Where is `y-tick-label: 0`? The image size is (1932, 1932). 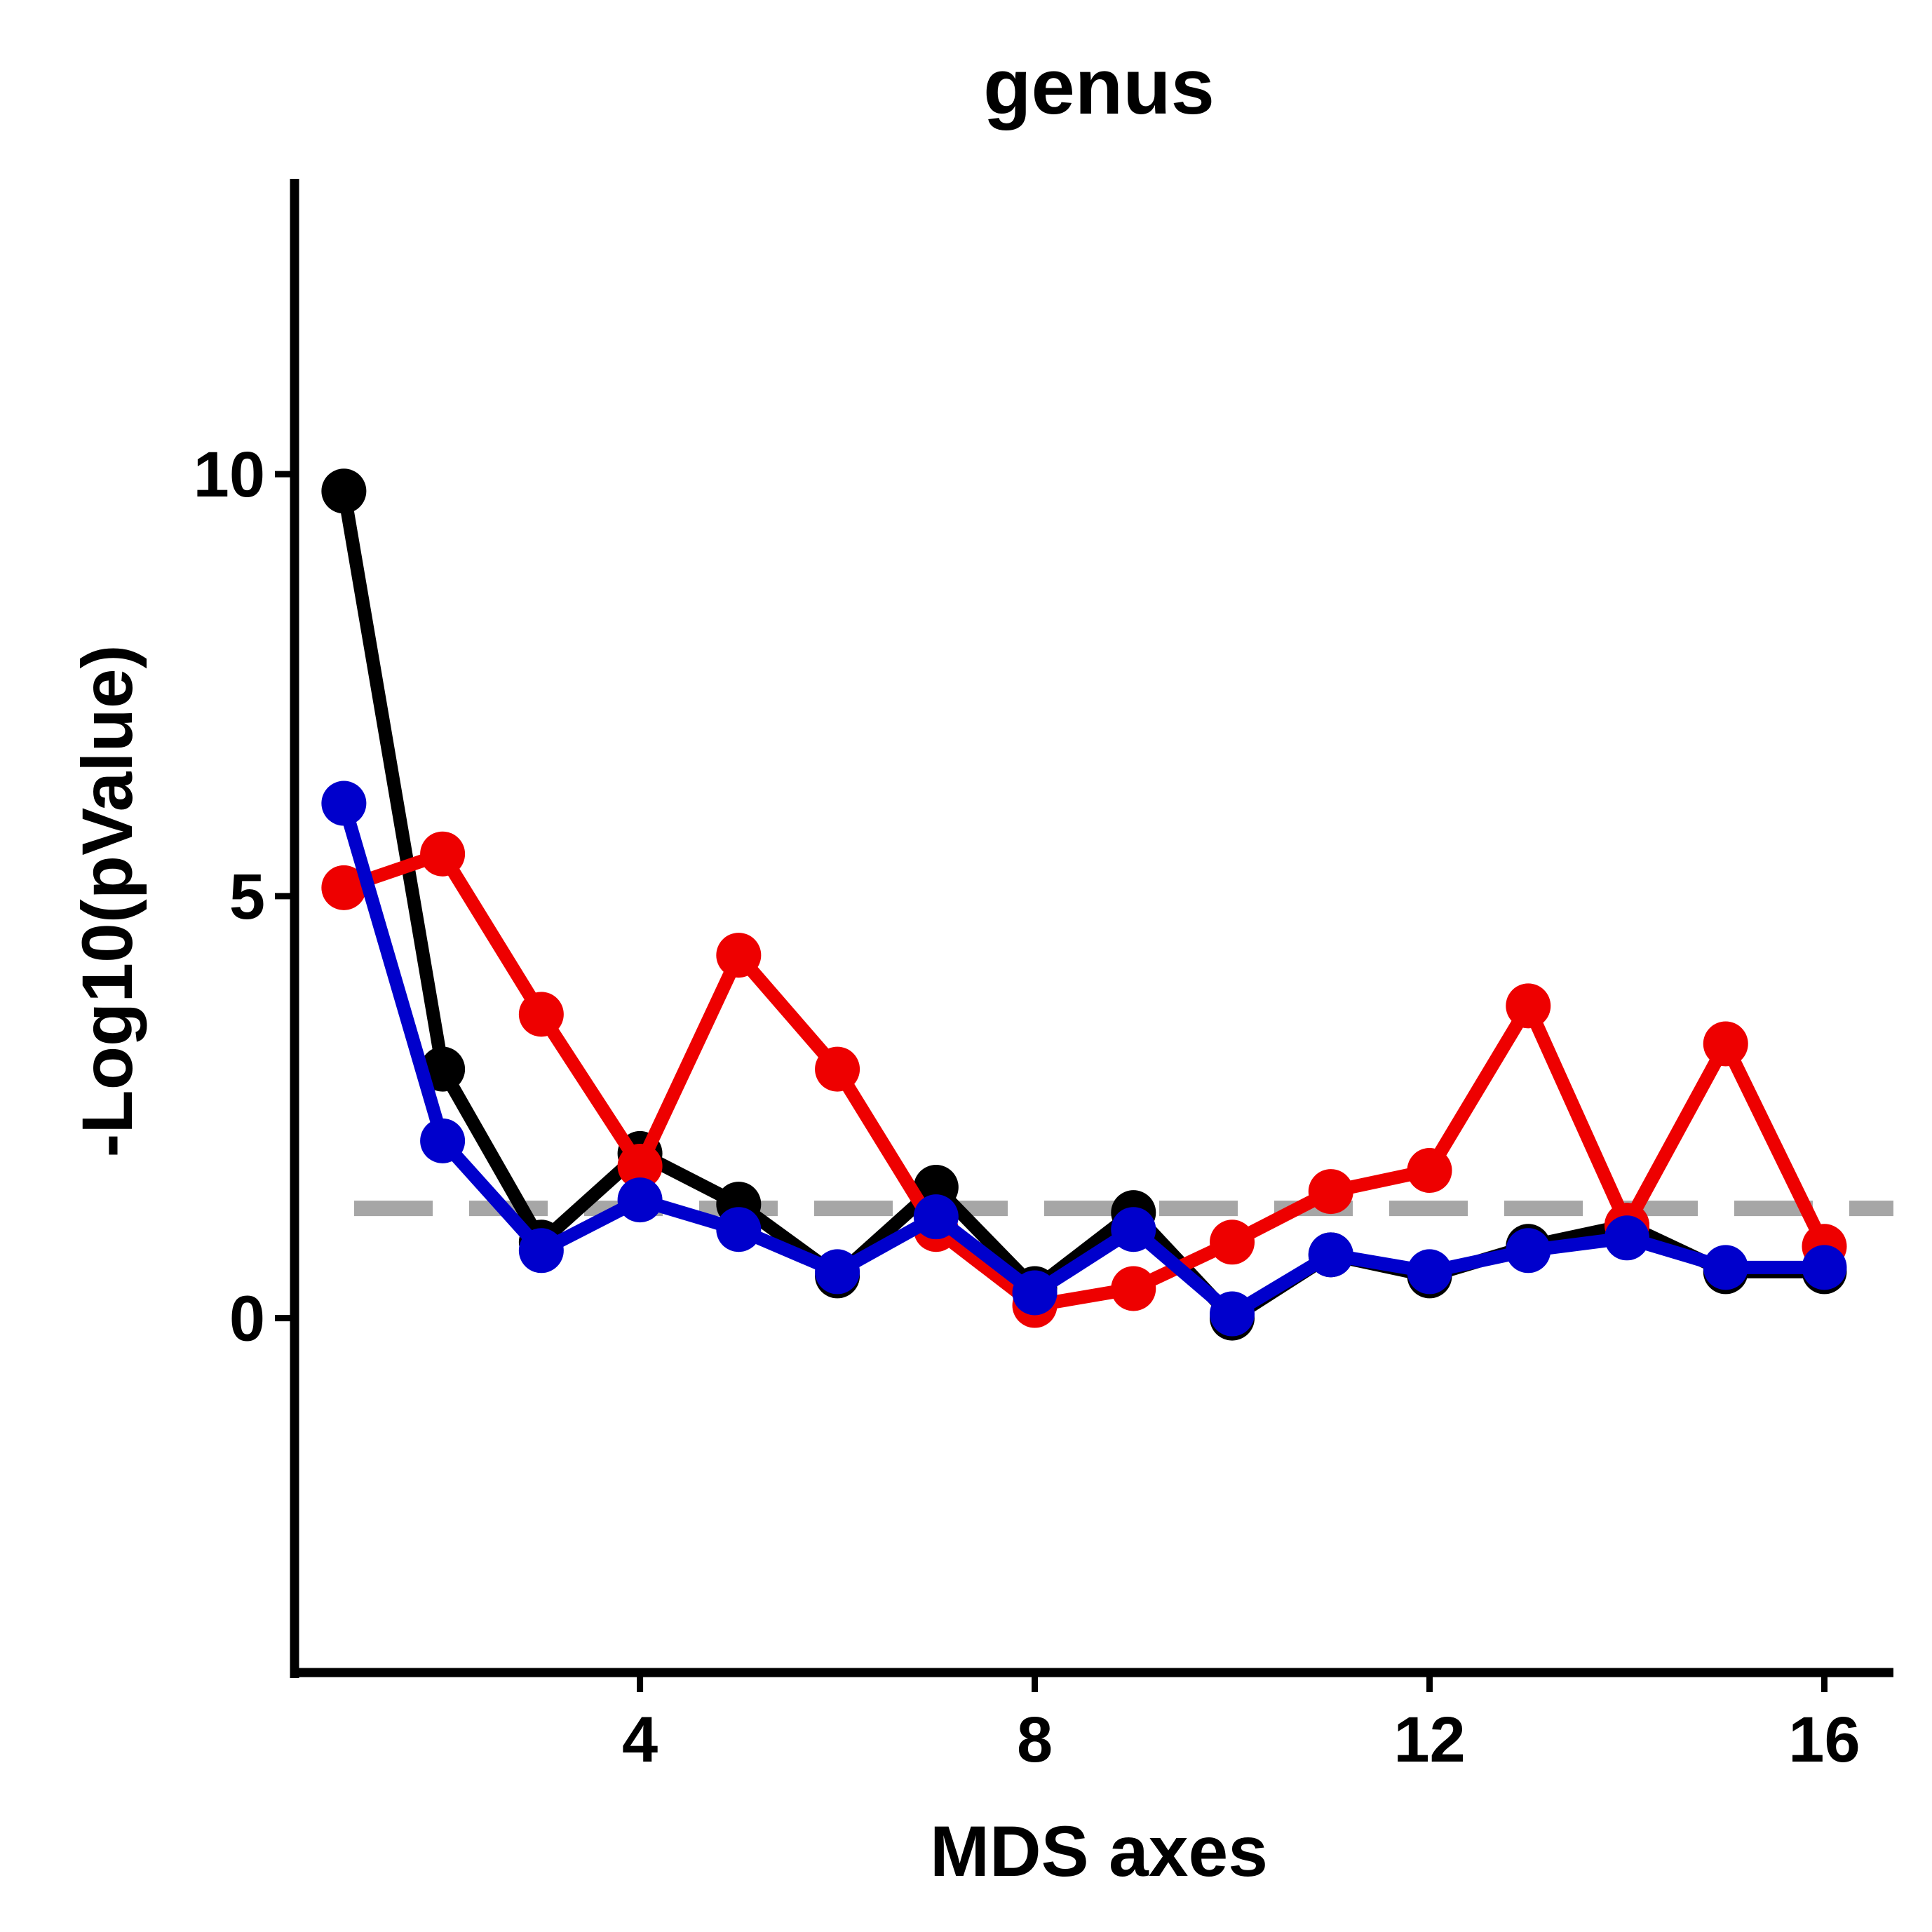 y-tick-label: 0 is located at coordinates (247, 1319).